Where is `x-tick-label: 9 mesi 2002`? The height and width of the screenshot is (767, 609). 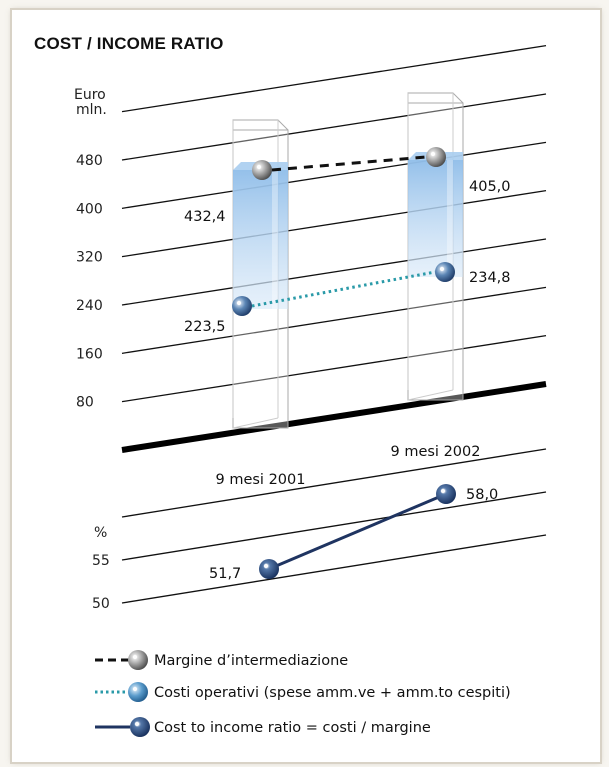
x-tick-label: 9 mesi 2002 is located at coordinates (436, 452).